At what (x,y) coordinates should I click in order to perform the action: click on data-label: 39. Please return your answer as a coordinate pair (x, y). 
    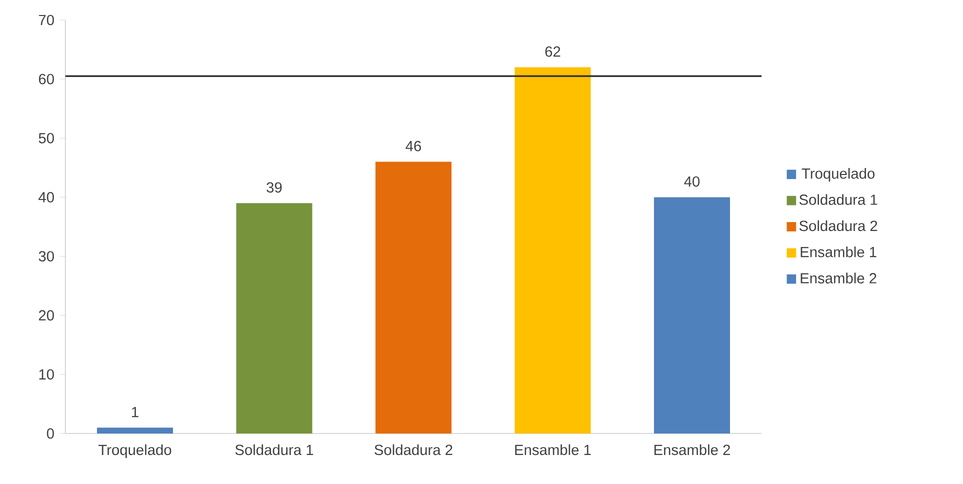
    Looking at the image, I should click on (274, 187).